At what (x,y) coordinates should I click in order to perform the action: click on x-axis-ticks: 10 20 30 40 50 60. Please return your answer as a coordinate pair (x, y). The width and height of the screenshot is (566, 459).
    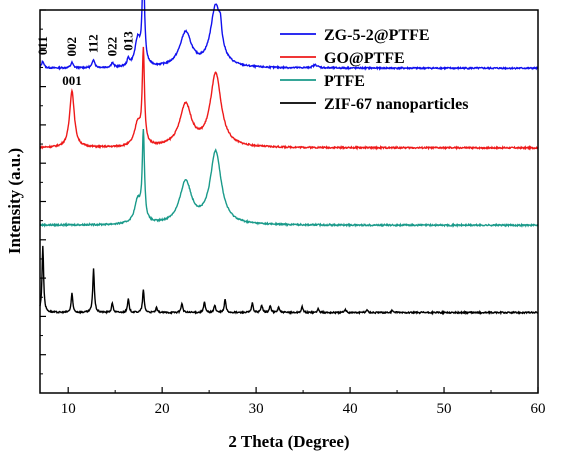
    Looking at the image, I should click on (303, 402).